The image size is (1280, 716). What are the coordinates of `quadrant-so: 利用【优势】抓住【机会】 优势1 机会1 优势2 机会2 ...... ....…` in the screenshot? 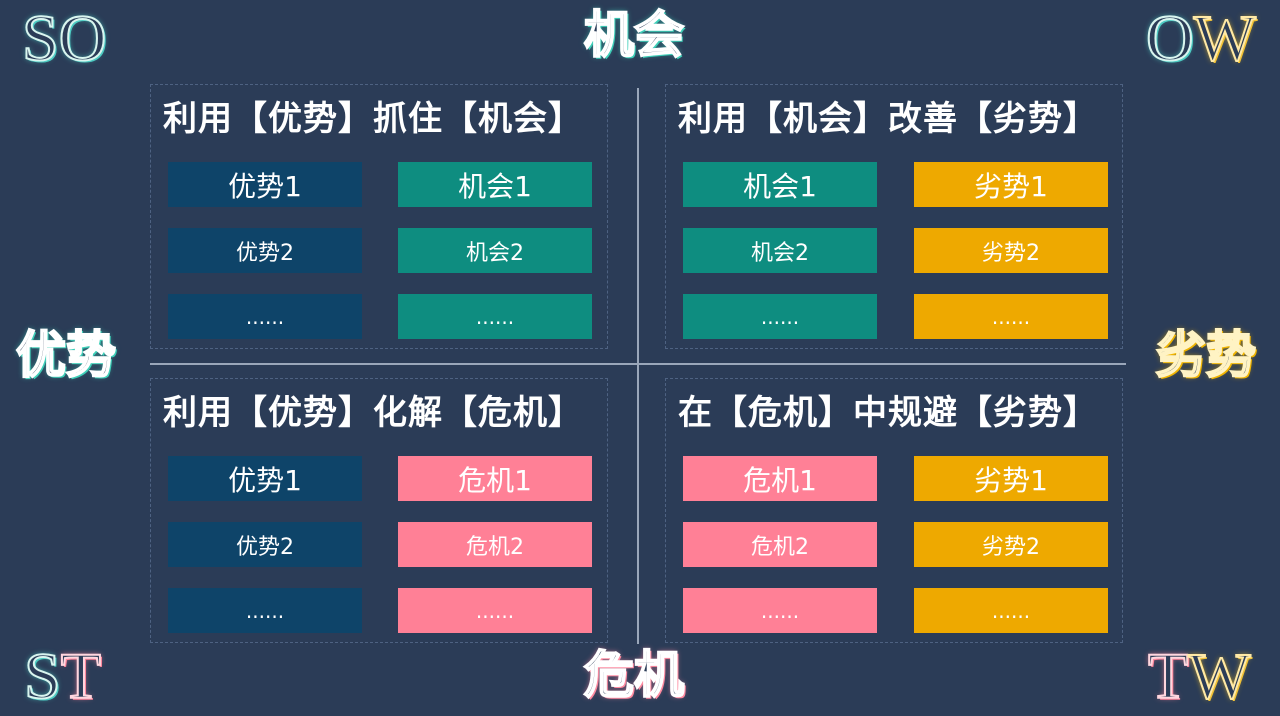 It's located at (379, 216).